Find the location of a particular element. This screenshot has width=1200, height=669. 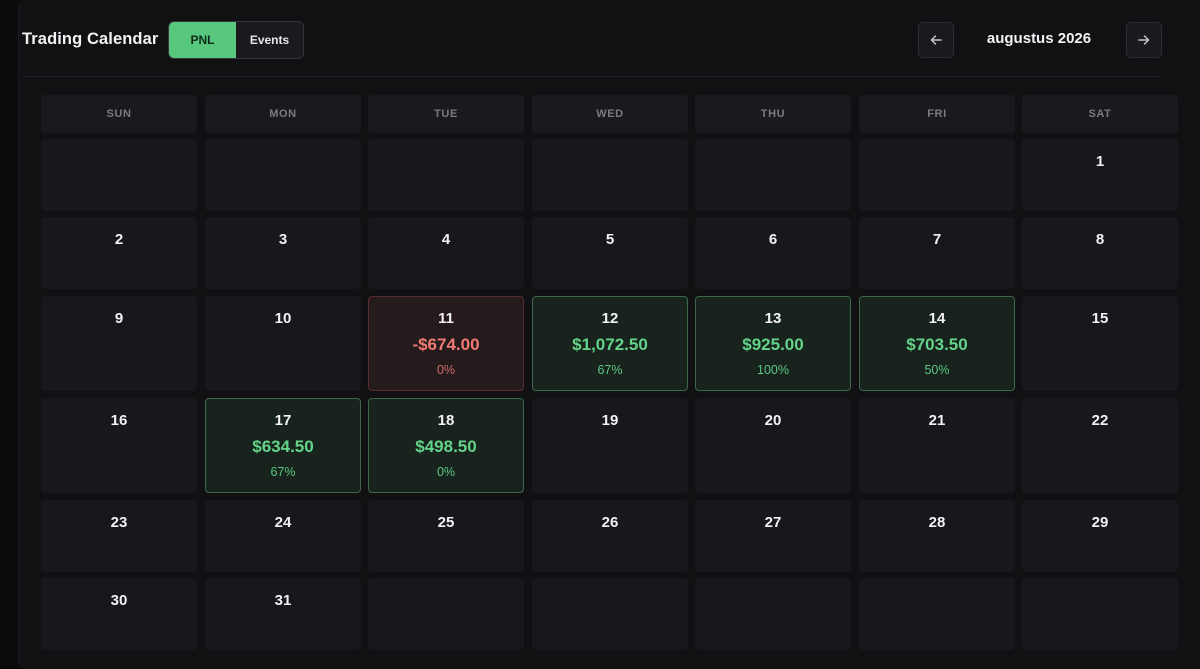

day-number: 19 is located at coordinates (610, 420).